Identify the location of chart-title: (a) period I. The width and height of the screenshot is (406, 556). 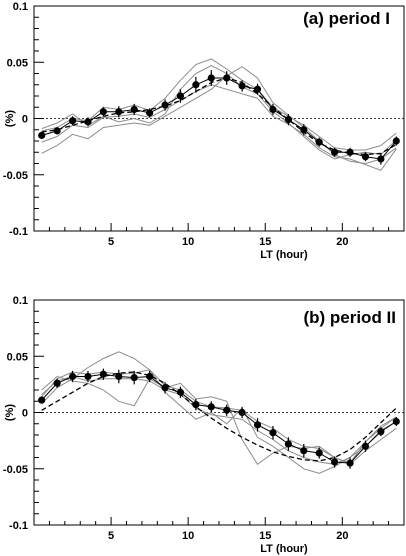
(346, 18).